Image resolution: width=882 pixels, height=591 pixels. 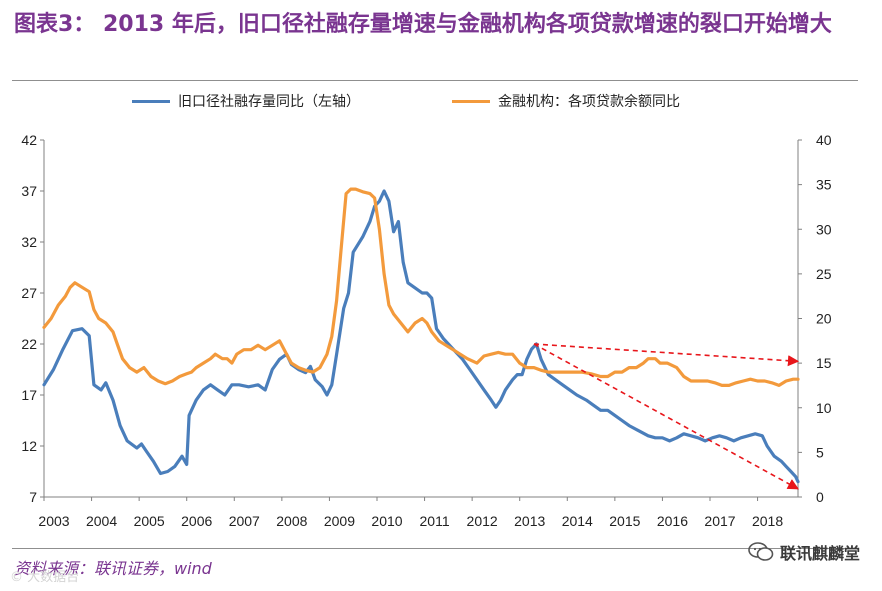 I want to click on right-axis-tick-label: 40, so click(x=824, y=140).